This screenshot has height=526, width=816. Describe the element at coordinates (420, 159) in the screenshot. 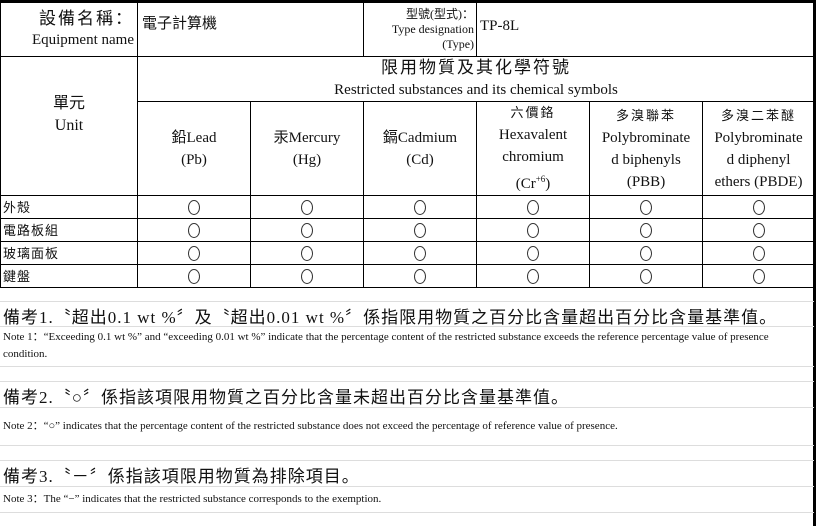

I see `header-text: (Cd)` at that location.